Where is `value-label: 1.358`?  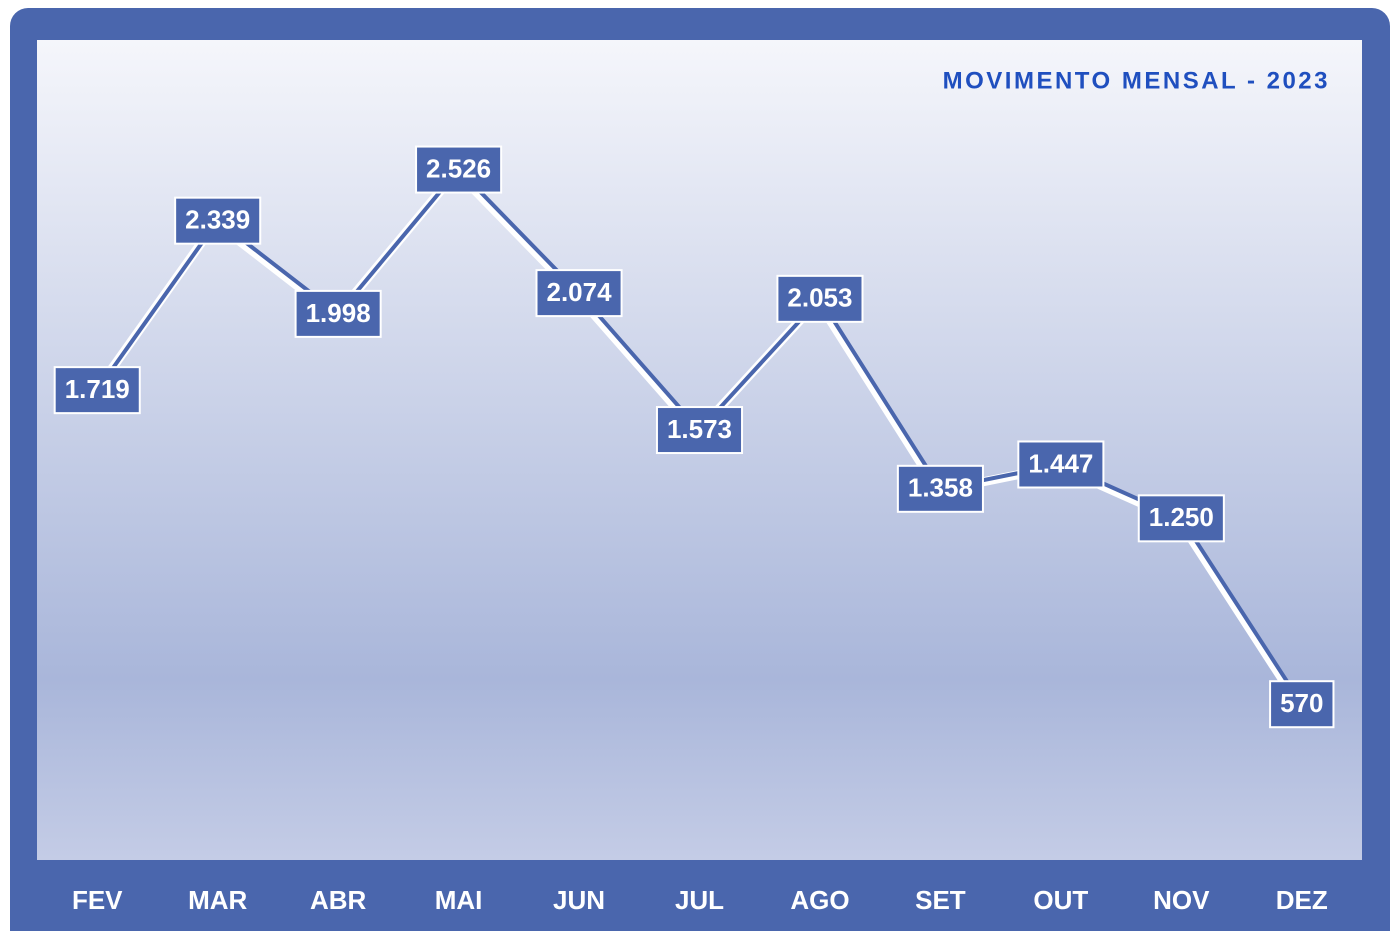 value-label: 1.358 is located at coordinates (940, 488).